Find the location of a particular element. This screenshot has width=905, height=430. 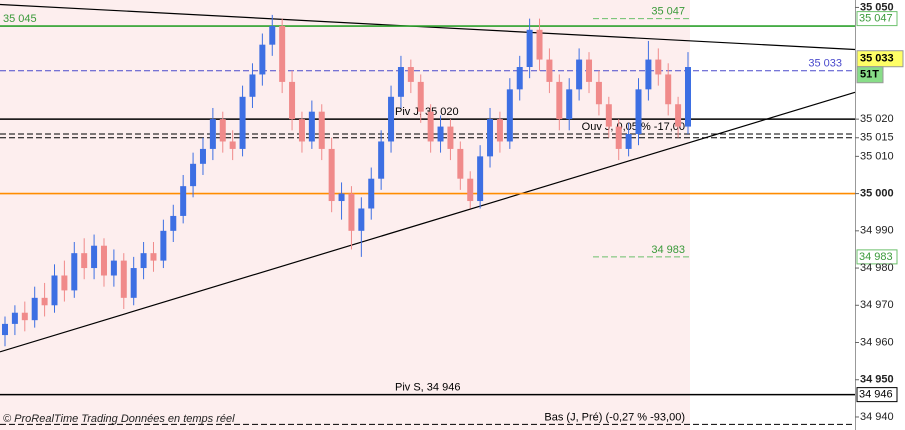

level-label: Ouv J, 0,05 % -17,00 is located at coordinates (633, 127).